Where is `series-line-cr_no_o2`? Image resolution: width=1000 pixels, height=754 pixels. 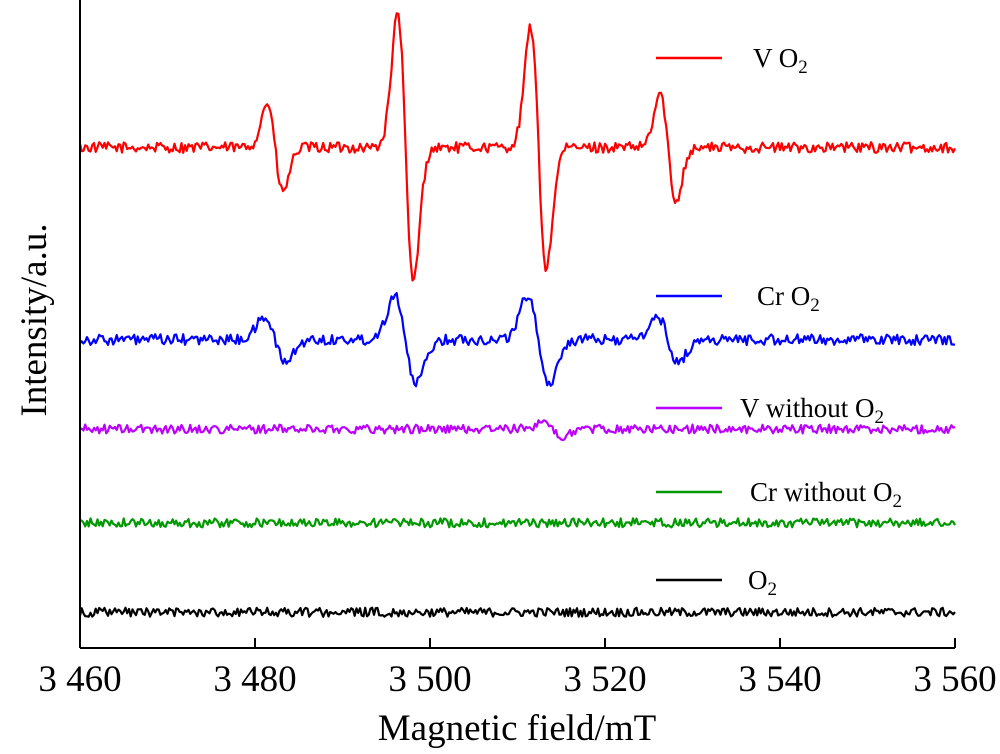 series-line-cr_no_o2 is located at coordinates (517, 523).